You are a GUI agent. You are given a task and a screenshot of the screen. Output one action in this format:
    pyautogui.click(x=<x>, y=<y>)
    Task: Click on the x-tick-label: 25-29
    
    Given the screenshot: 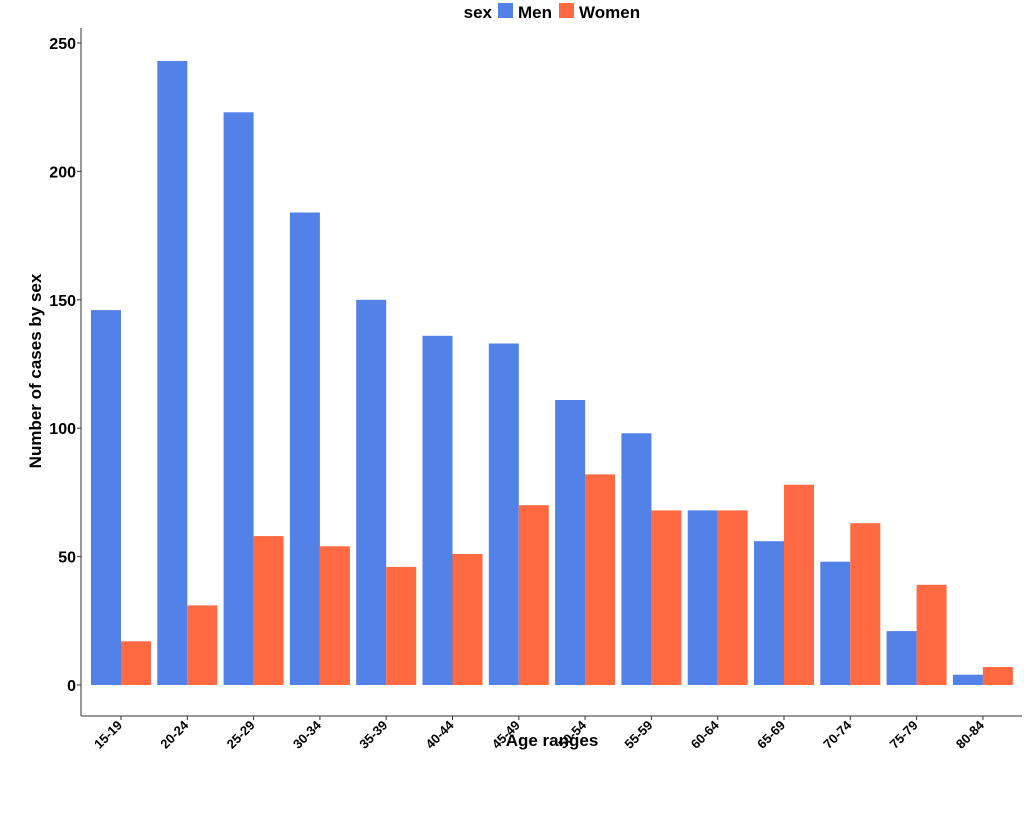 What is the action you would take?
    pyautogui.click(x=241, y=735)
    